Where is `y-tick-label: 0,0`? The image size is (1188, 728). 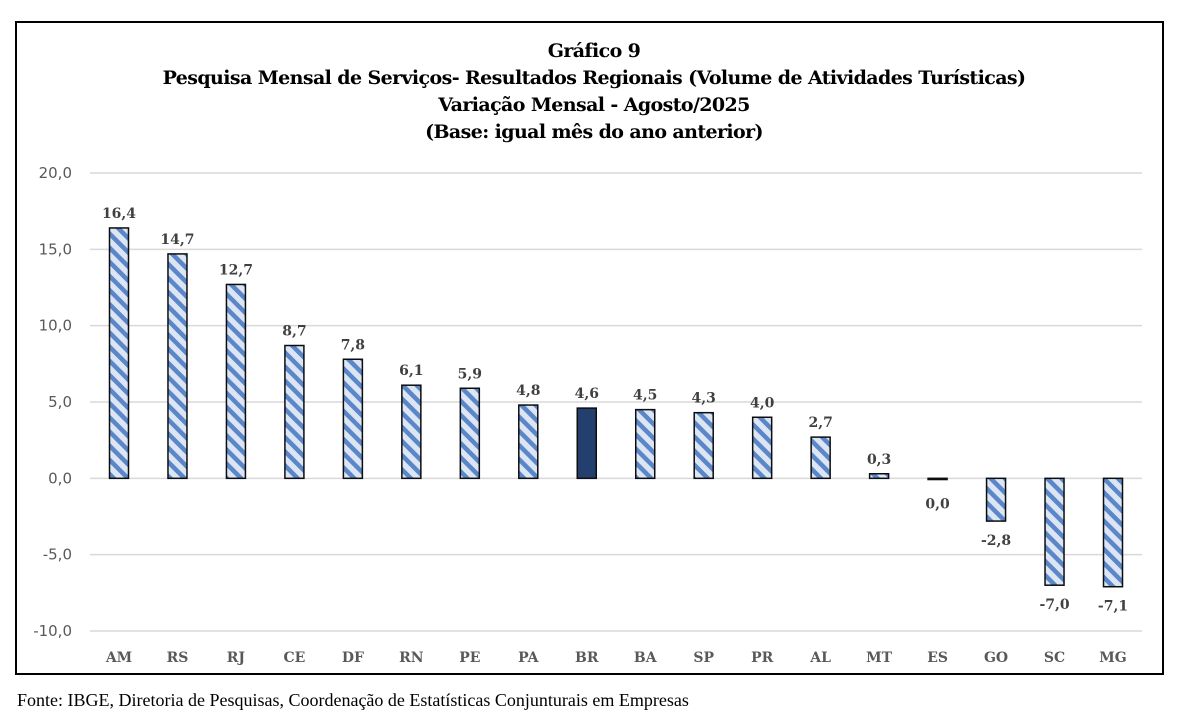 y-tick-label: 0,0 is located at coordinates (60, 478).